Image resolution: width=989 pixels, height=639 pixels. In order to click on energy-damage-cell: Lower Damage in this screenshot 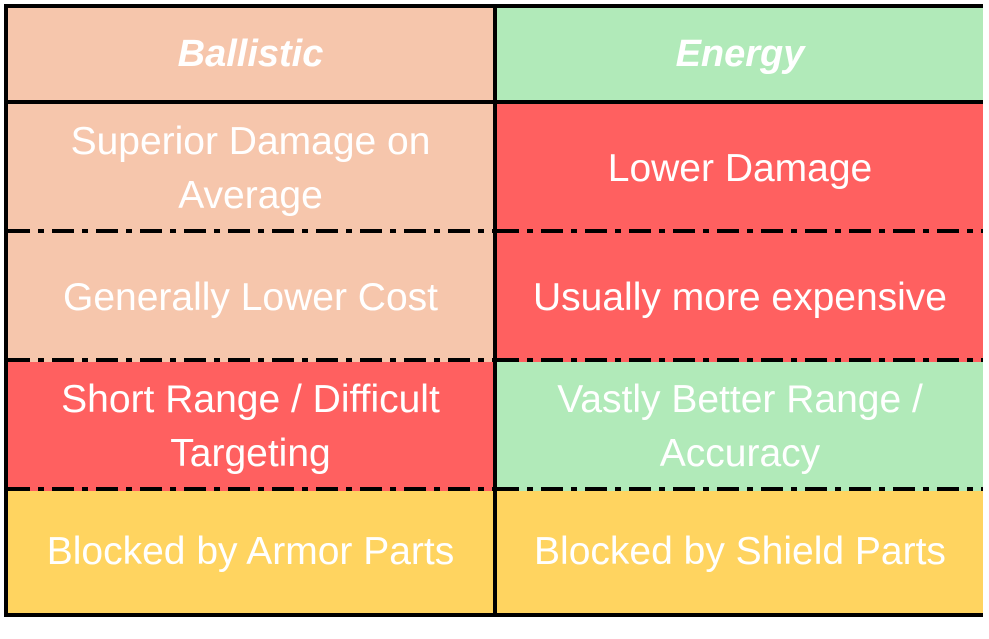, I will do `click(740, 168)`.